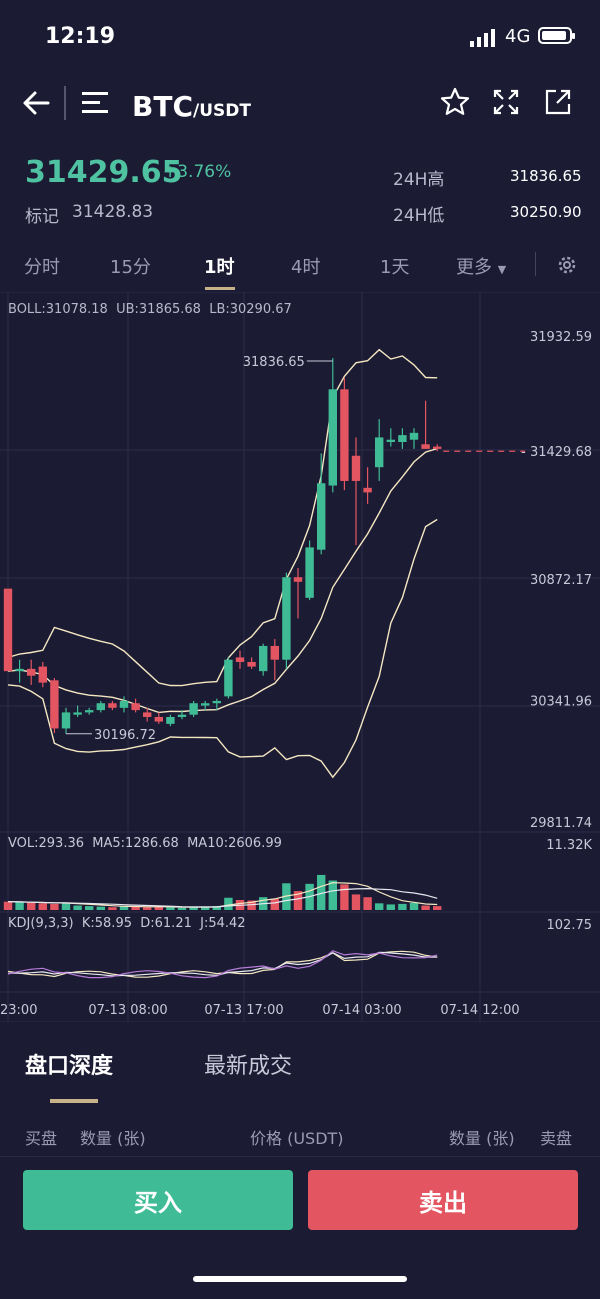  What do you see at coordinates (36, 103) in the screenshot?
I see `back-arrow-icon` at bounding box center [36, 103].